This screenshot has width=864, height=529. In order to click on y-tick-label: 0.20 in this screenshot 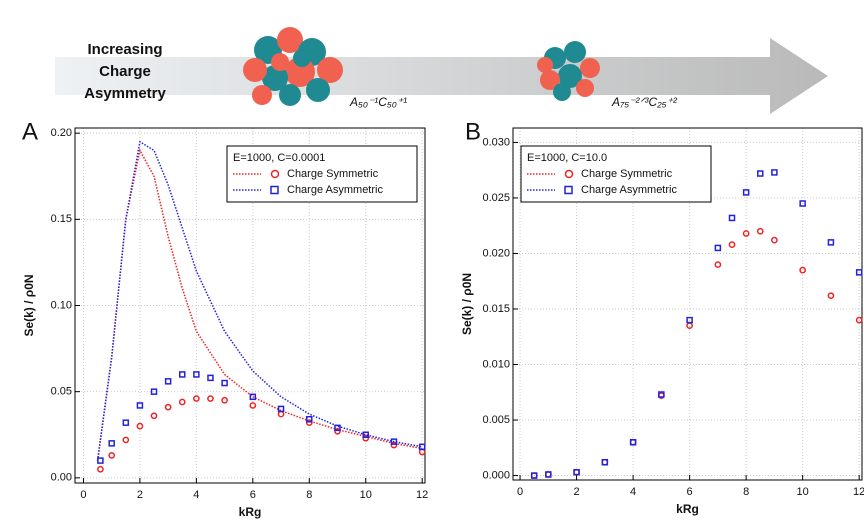, I will do `click(61, 133)`.